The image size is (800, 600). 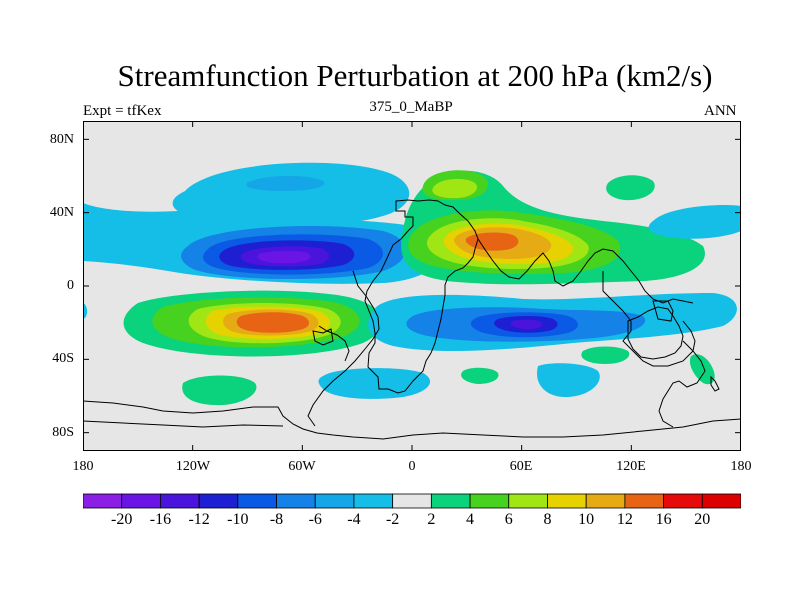 What do you see at coordinates (354, 519) in the screenshot?
I see `colorbar-label: -4` at bounding box center [354, 519].